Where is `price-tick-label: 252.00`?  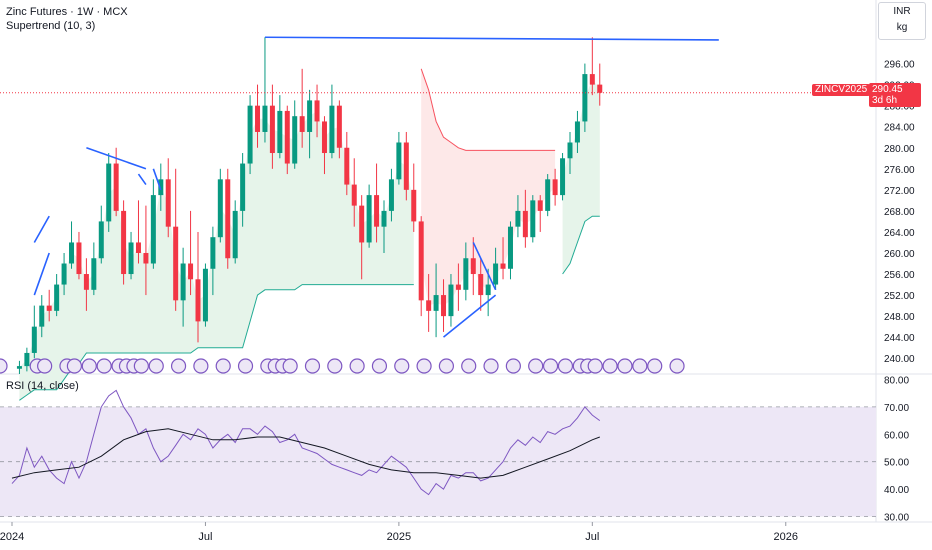
price-tick-label: 252.00 is located at coordinates (899, 296).